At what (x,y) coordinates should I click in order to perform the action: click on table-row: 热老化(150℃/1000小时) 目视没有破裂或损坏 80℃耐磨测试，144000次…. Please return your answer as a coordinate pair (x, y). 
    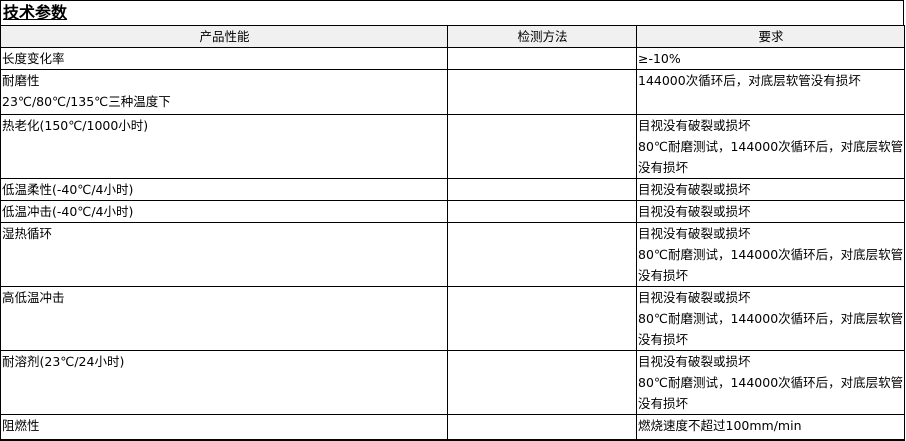
    Looking at the image, I should click on (452, 146).